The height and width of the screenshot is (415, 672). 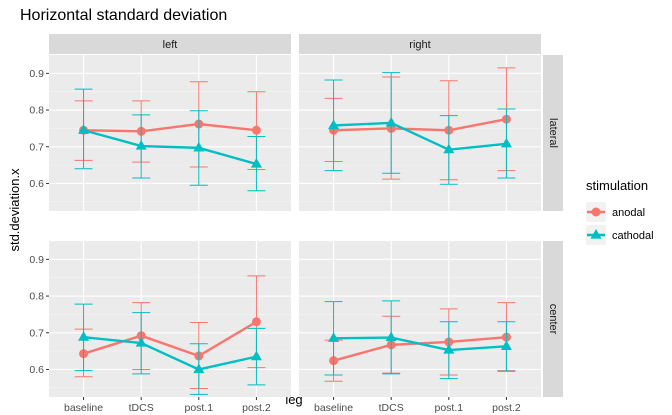 I want to click on panel-left-lateral: 0.6 0.7 0.8 0.9, so click(x=160, y=133).